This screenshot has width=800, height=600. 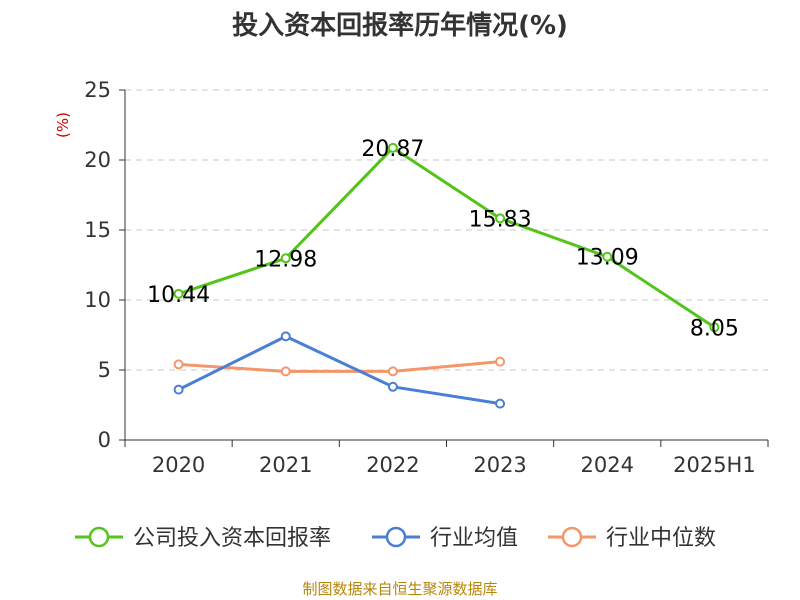 I want to click on data-point-s1-2021, so click(x=285, y=336).